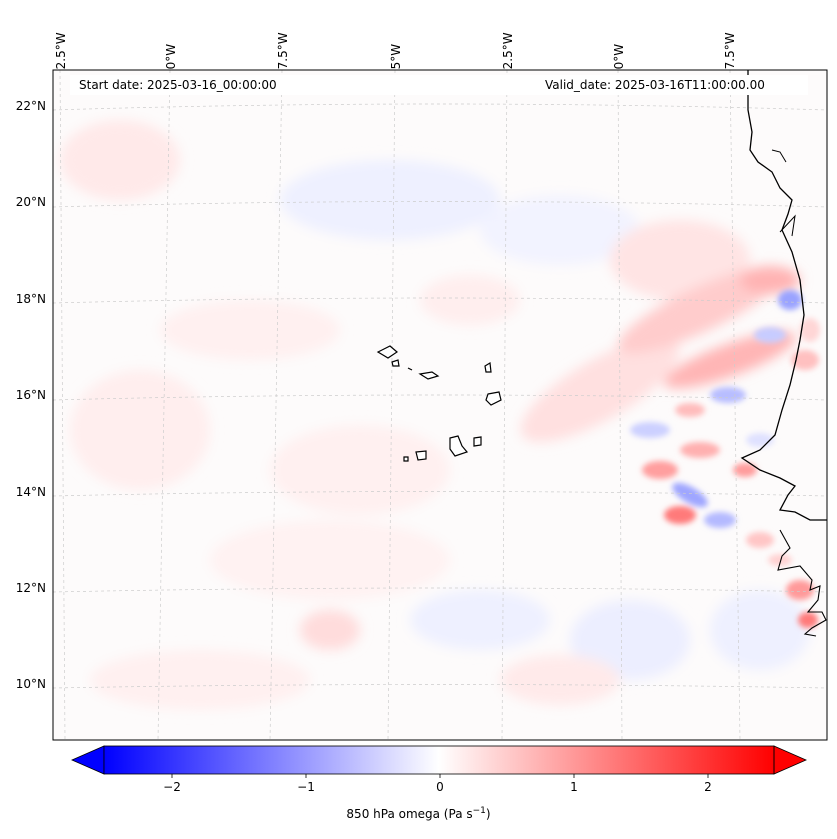  I want to click on lat-label: 16°N, so click(30, 395).